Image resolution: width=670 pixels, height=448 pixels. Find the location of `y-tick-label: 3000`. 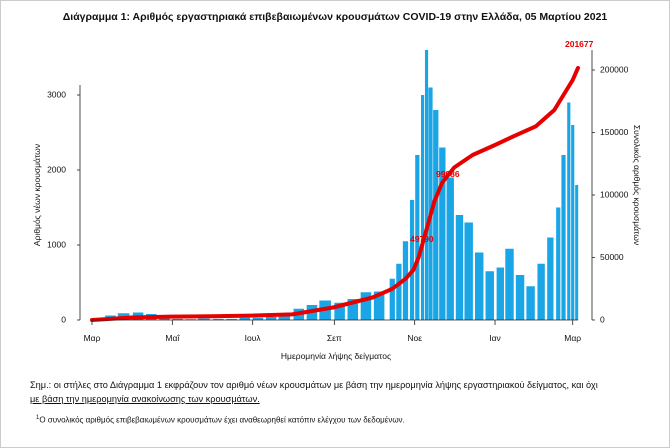

y-tick-label: 3000 is located at coordinates (56, 94).